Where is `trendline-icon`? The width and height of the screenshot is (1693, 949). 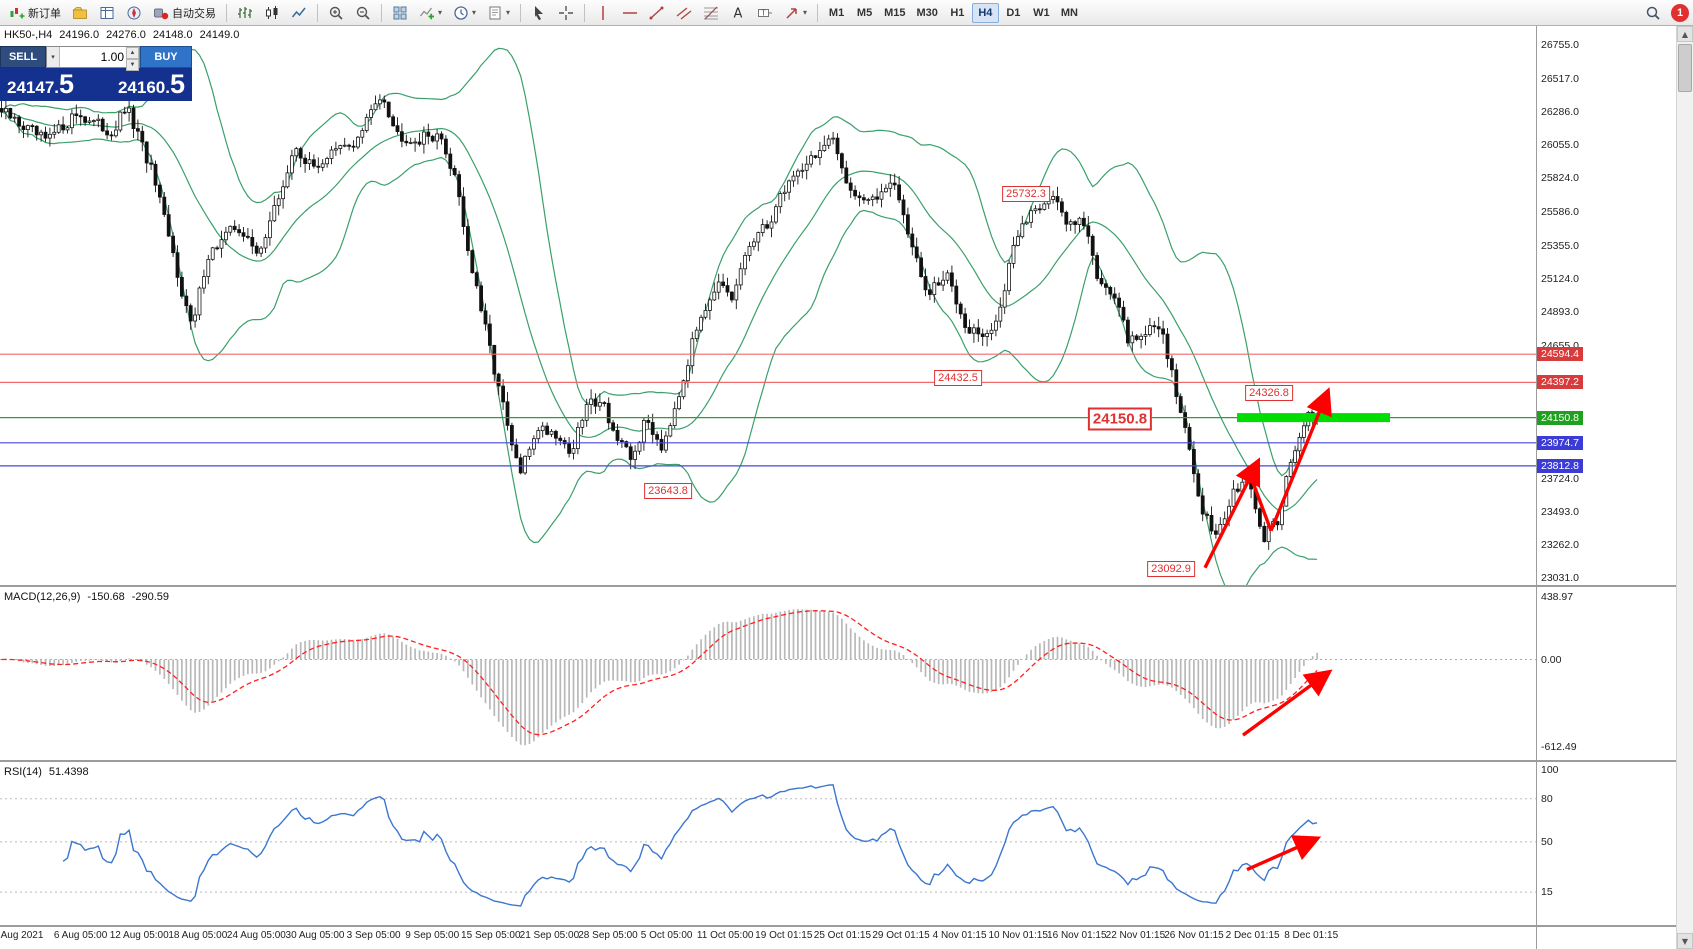
trendline-icon is located at coordinates (656, 12).